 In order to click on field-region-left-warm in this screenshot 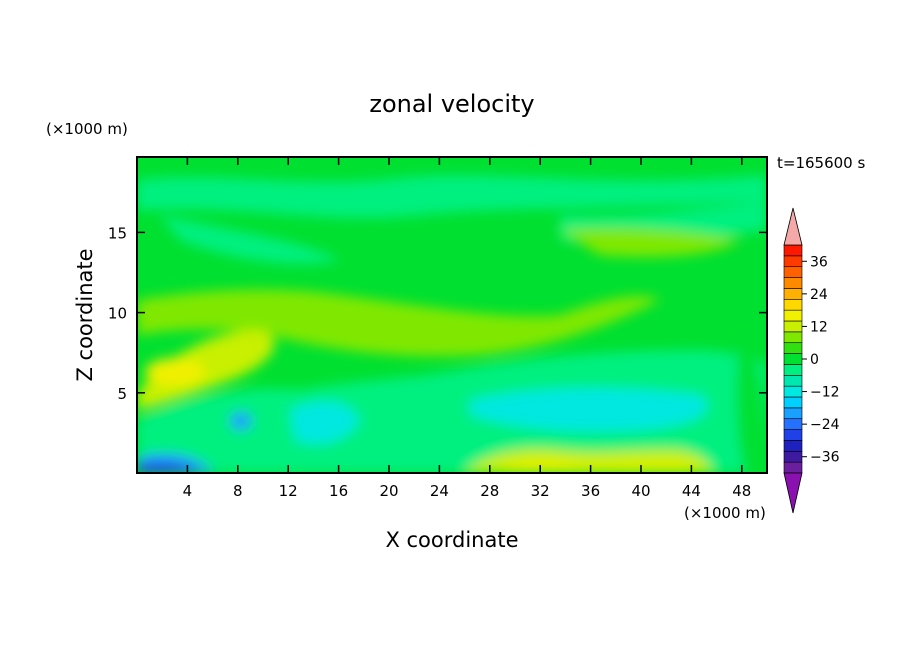, I will do `click(206, 370)`.